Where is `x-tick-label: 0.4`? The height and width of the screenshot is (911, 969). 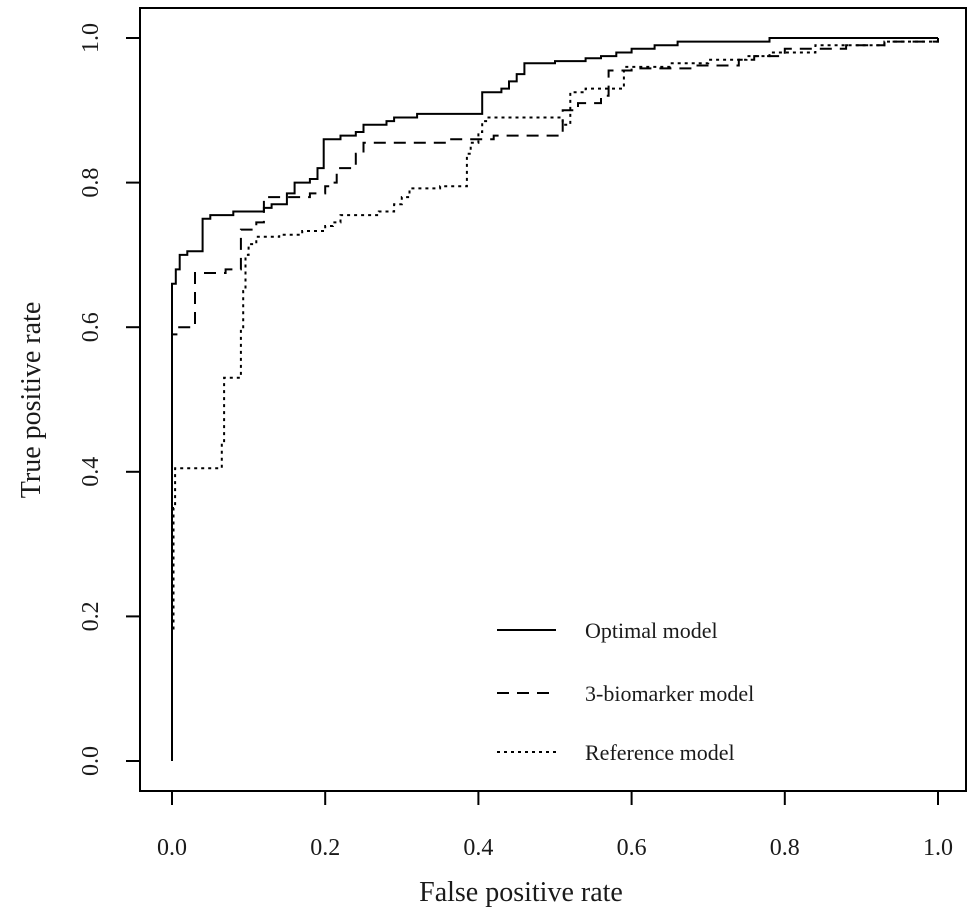
x-tick-label: 0.4 is located at coordinates (478, 848).